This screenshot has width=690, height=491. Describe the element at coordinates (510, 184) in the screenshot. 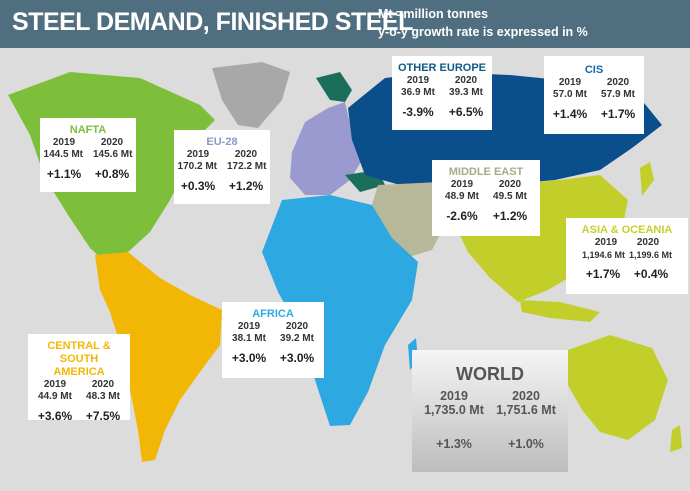

I see `middle-east-year-2020: 2020` at that location.